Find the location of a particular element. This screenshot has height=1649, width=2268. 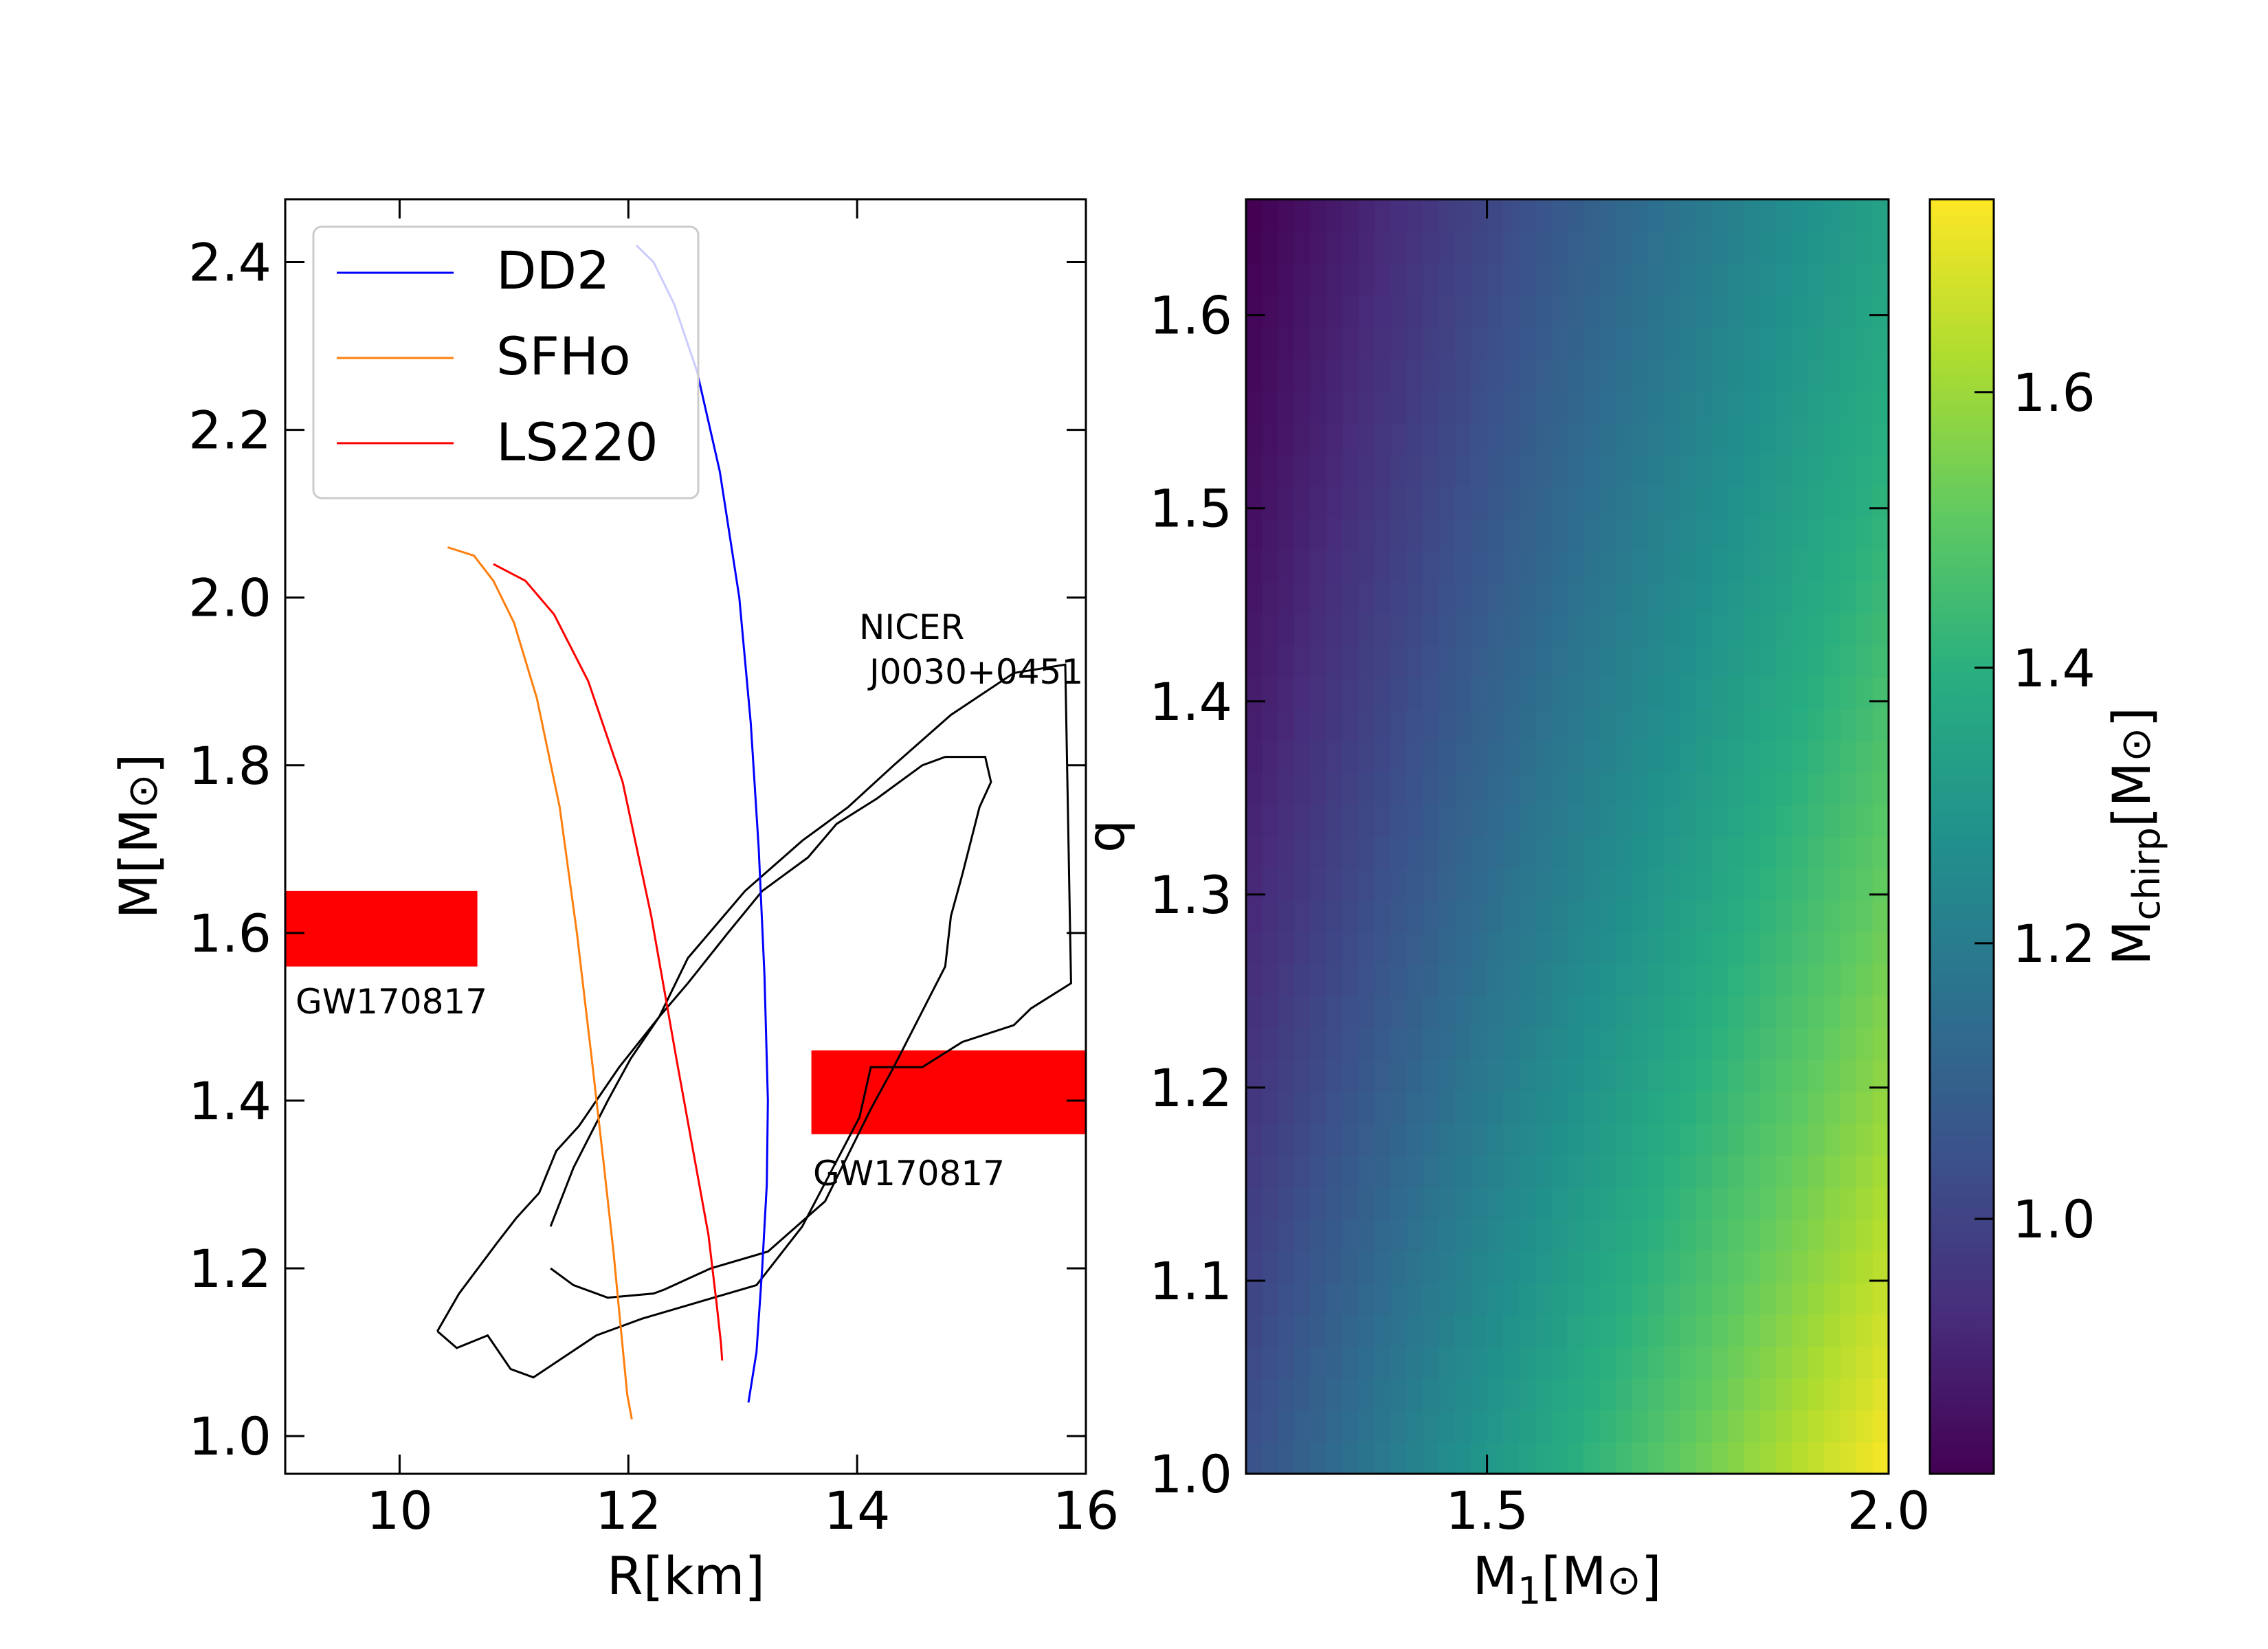

right-y-axis-label: q is located at coordinates (1105, 836).